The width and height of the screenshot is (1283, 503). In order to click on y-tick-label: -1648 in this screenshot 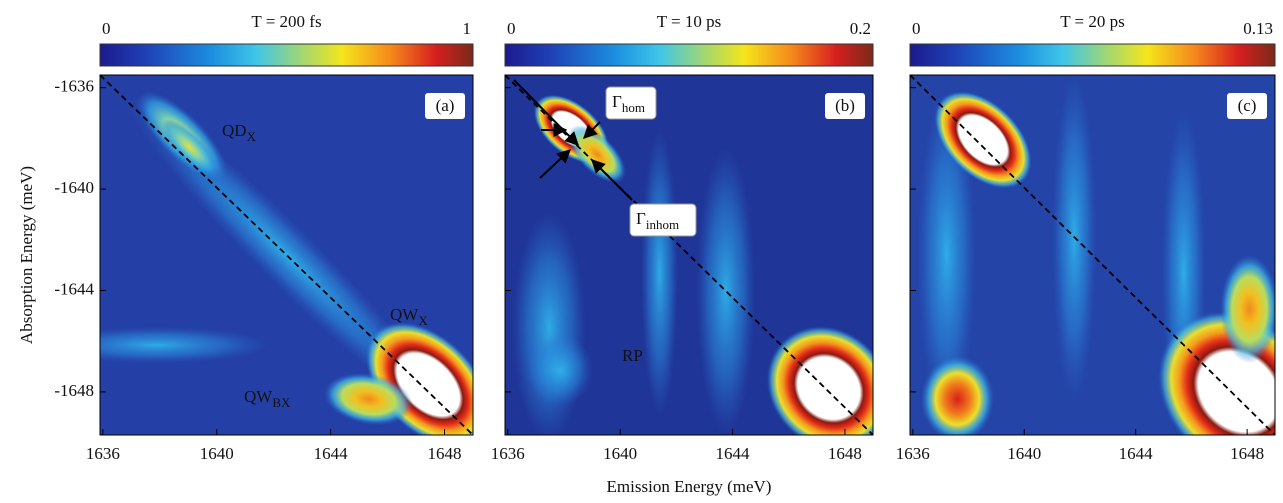, I will do `click(74, 390)`.